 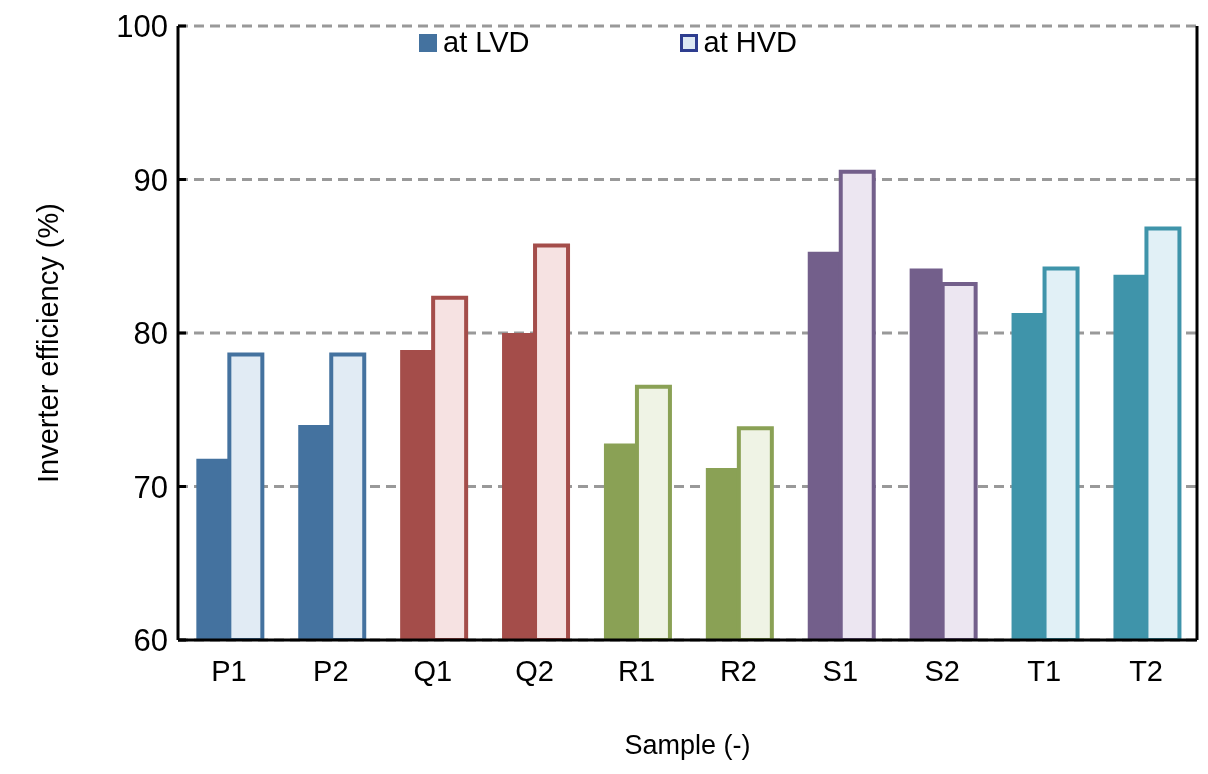 I want to click on x-tick-label: T1, so click(x=1044, y=670).